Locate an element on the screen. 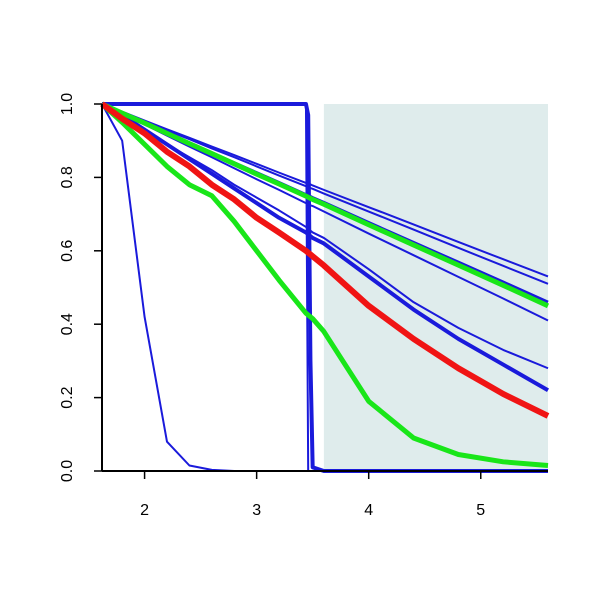 Image resolution: width=600 pixels, height=600 pixels. y-tick-label: 0.2 is located at coordinates (67, 397).